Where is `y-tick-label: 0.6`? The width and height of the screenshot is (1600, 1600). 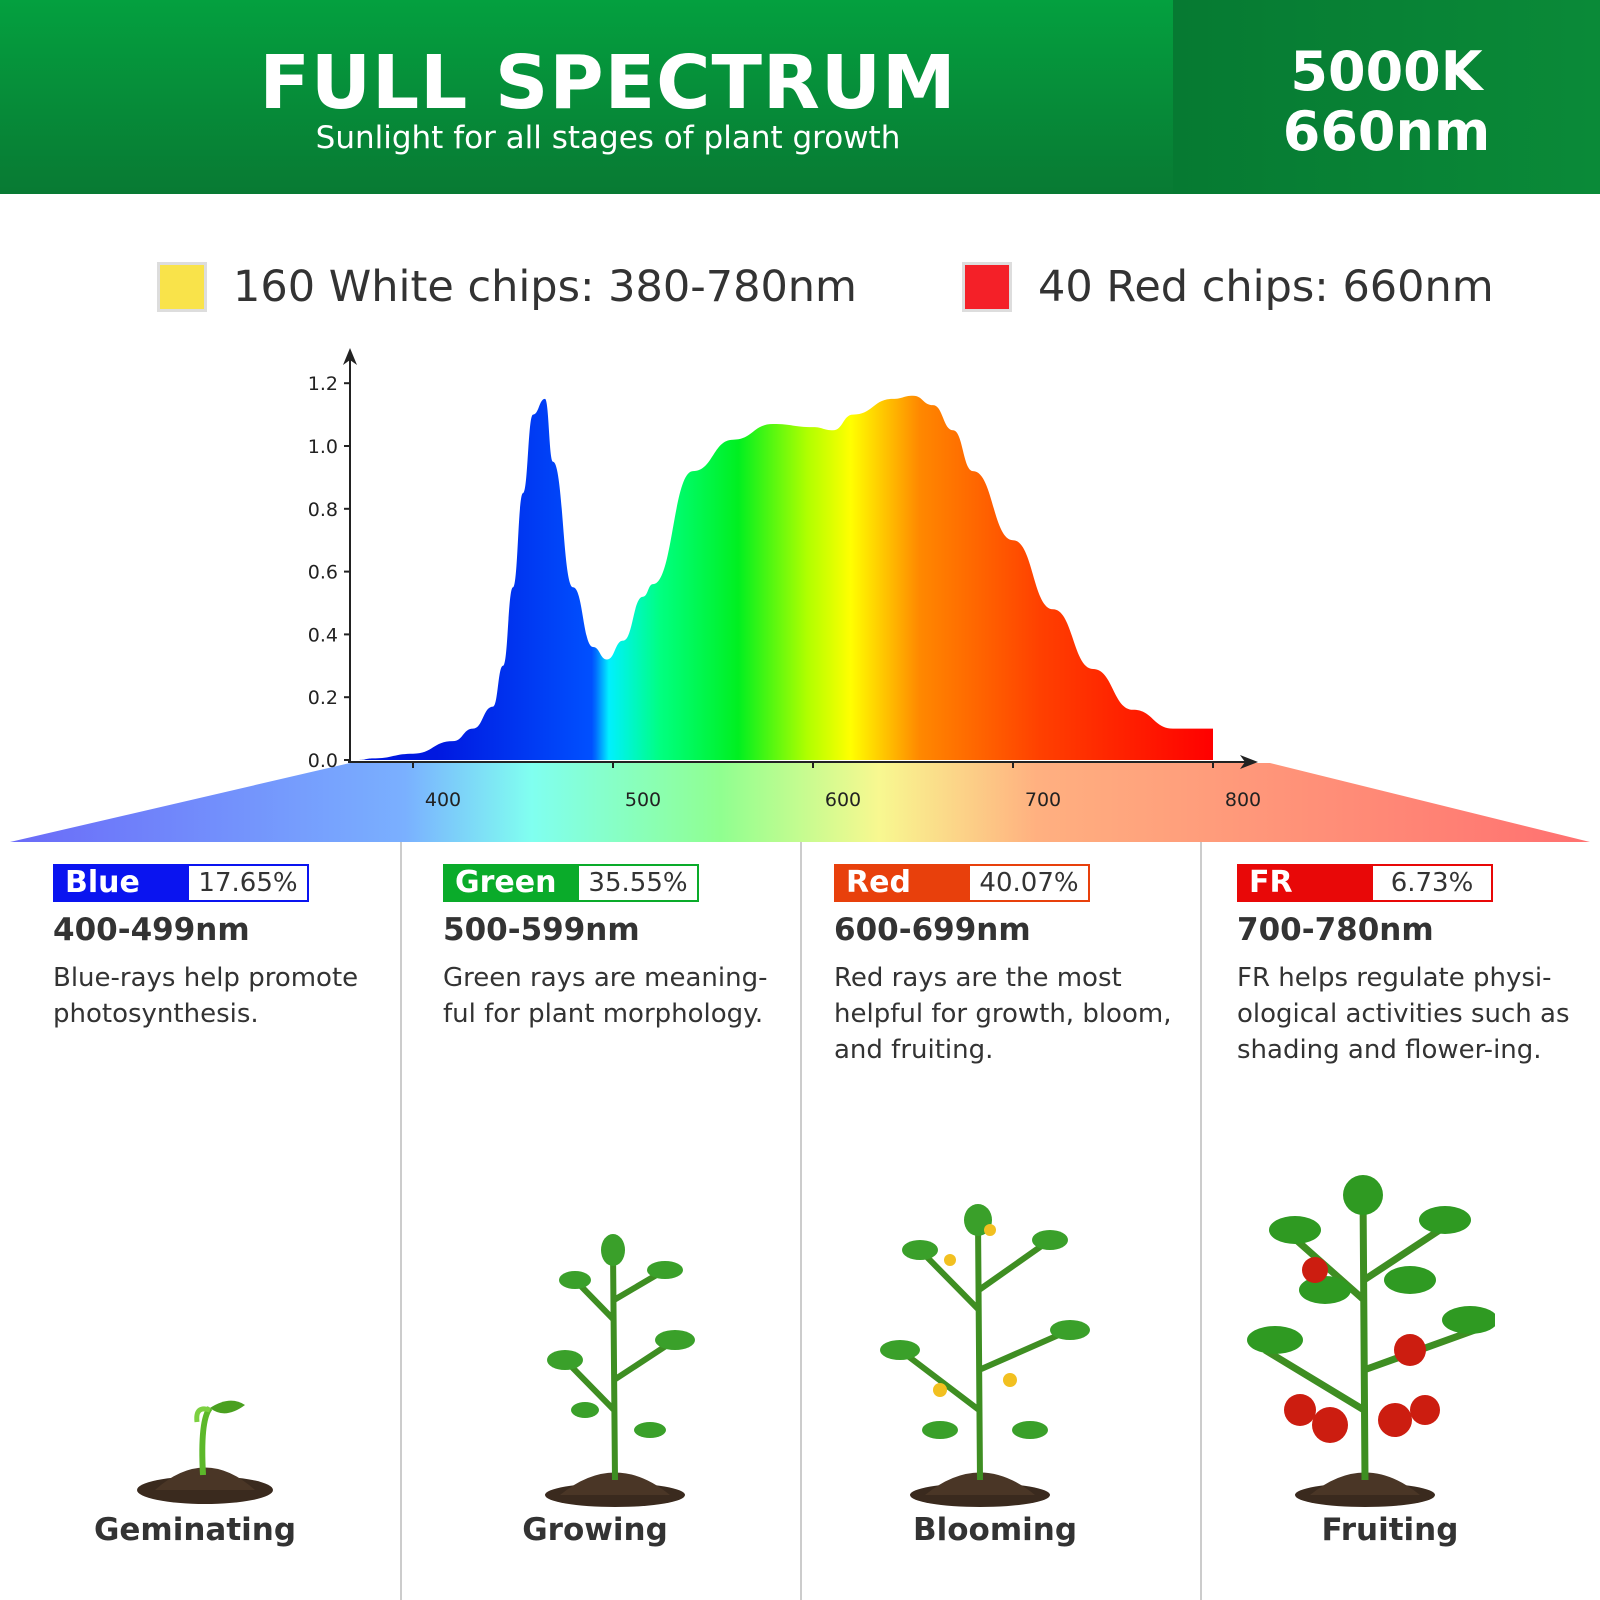
y-tick-label: 0.6 is located at coordinates (323, 573).